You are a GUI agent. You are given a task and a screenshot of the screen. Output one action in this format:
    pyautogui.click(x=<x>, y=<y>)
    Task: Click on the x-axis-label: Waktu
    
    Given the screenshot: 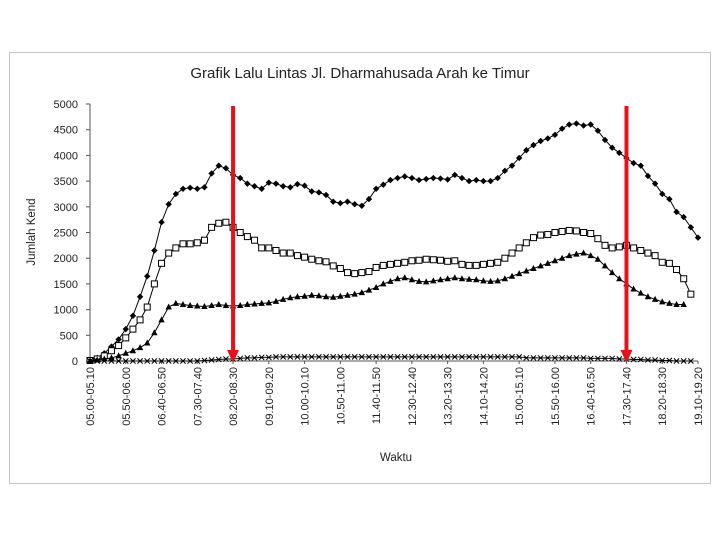 What is the action you would take?
    pyautogui.click(x=396, y=458)
    